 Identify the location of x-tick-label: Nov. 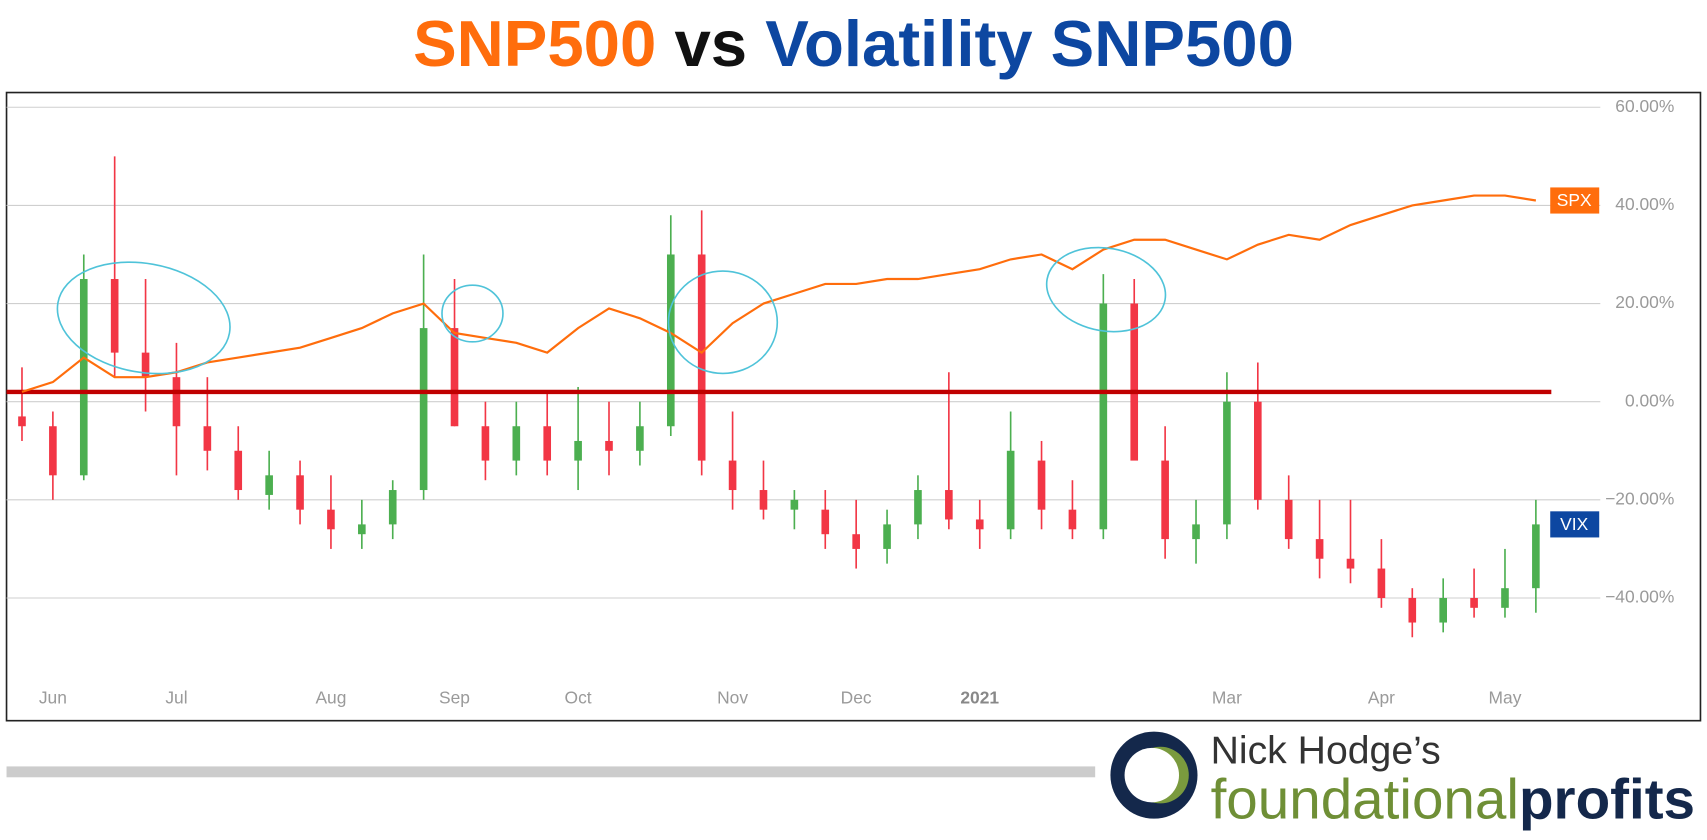
(732, 698).